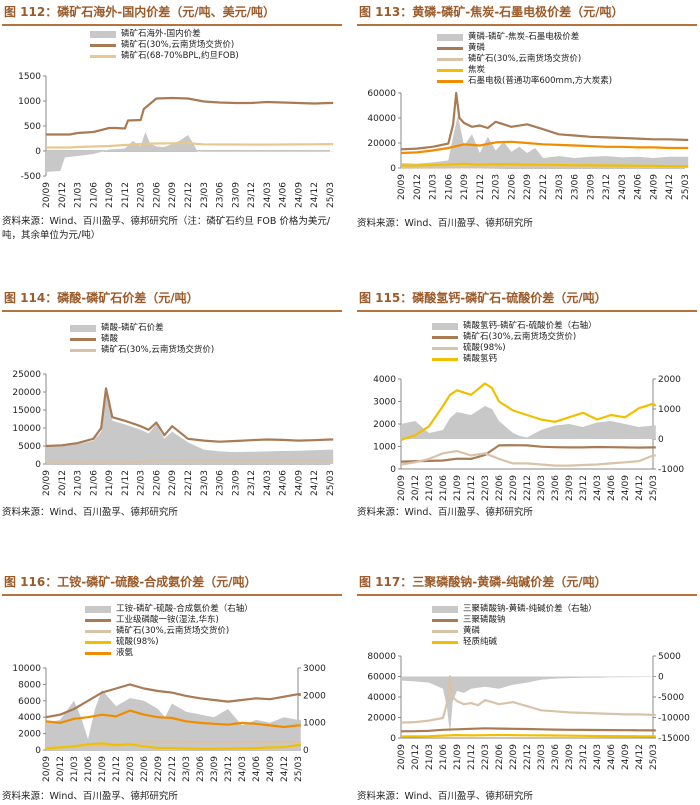 The image size is (700, 805). I want to click on legend-label: 黄磷-磷矿-焦炭-石墨电极价差, so click(524, 37).